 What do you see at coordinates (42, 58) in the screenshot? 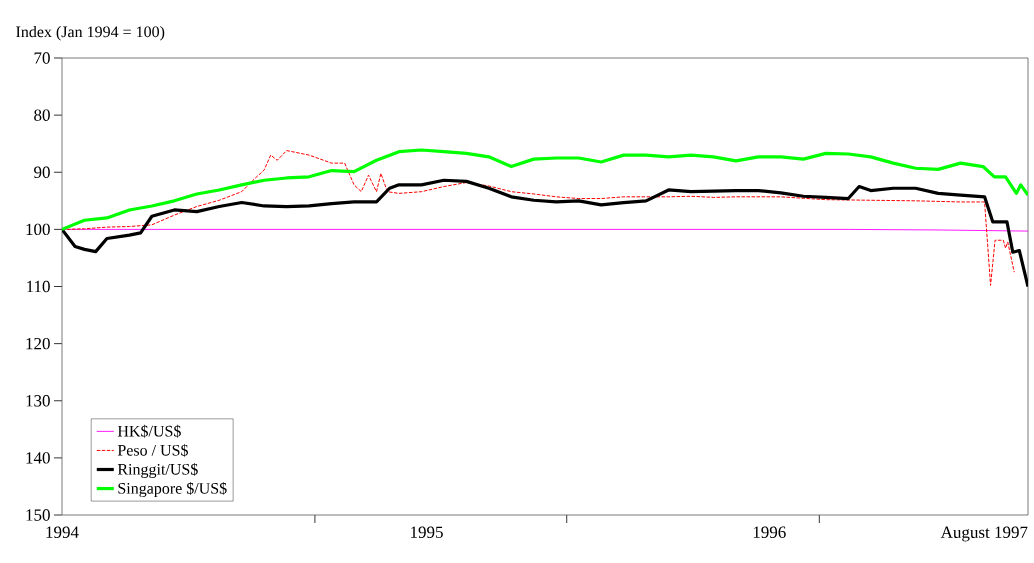
I see `y-tick-label: 70` at bounding box center [42, 58].